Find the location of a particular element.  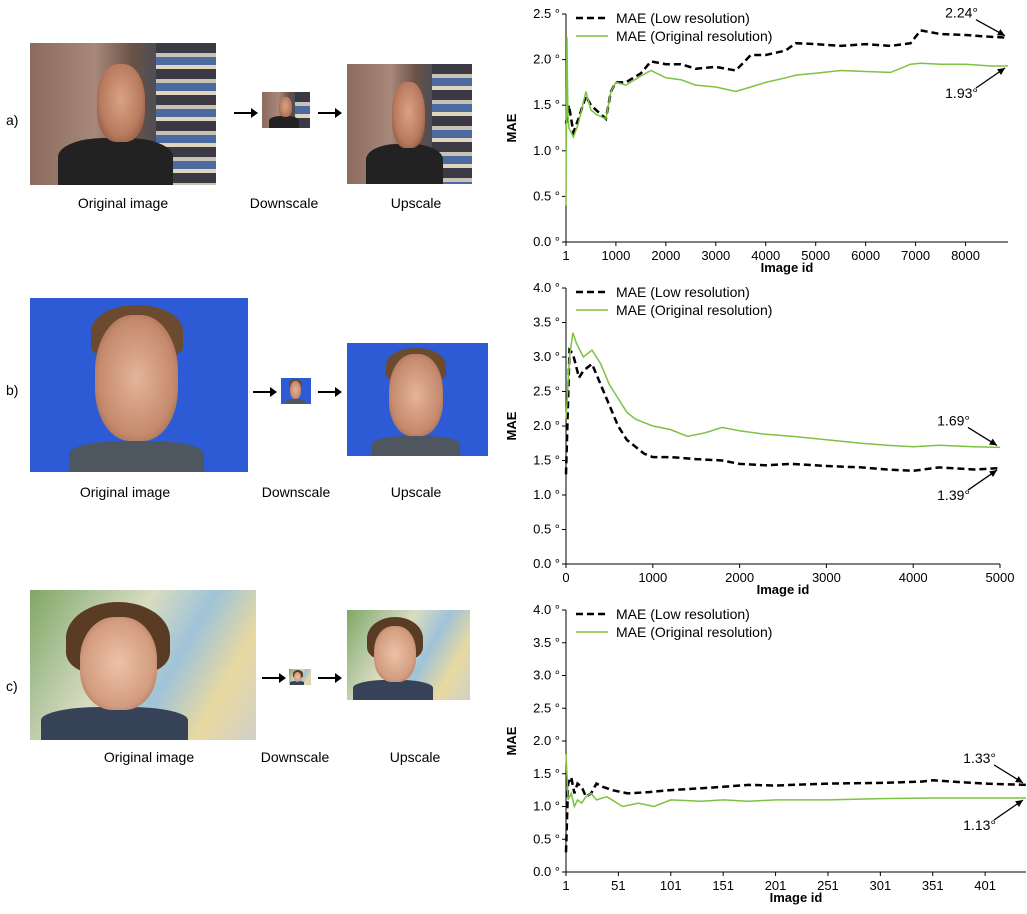

row-label: c) is located at coordinates (12, 686).